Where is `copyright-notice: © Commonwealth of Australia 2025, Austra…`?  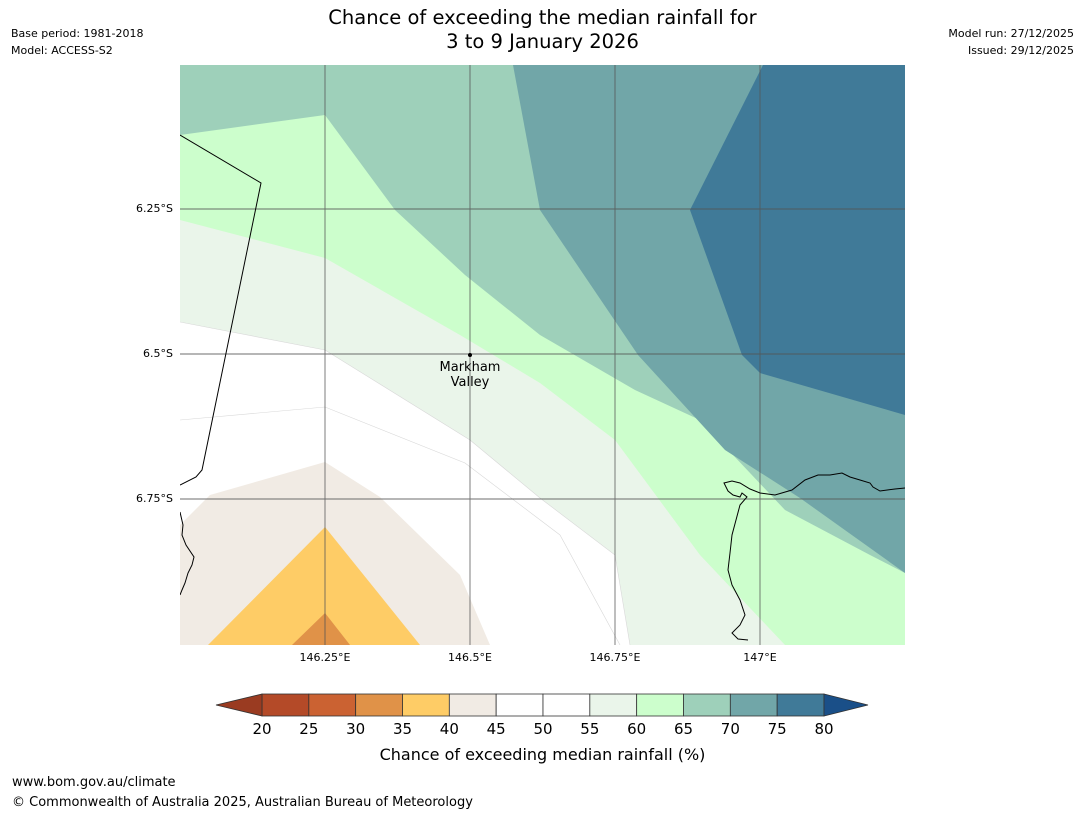 copyright-notice: © Commonwealth of Australia 2025, Austra… is located at coordinates (242, 802).